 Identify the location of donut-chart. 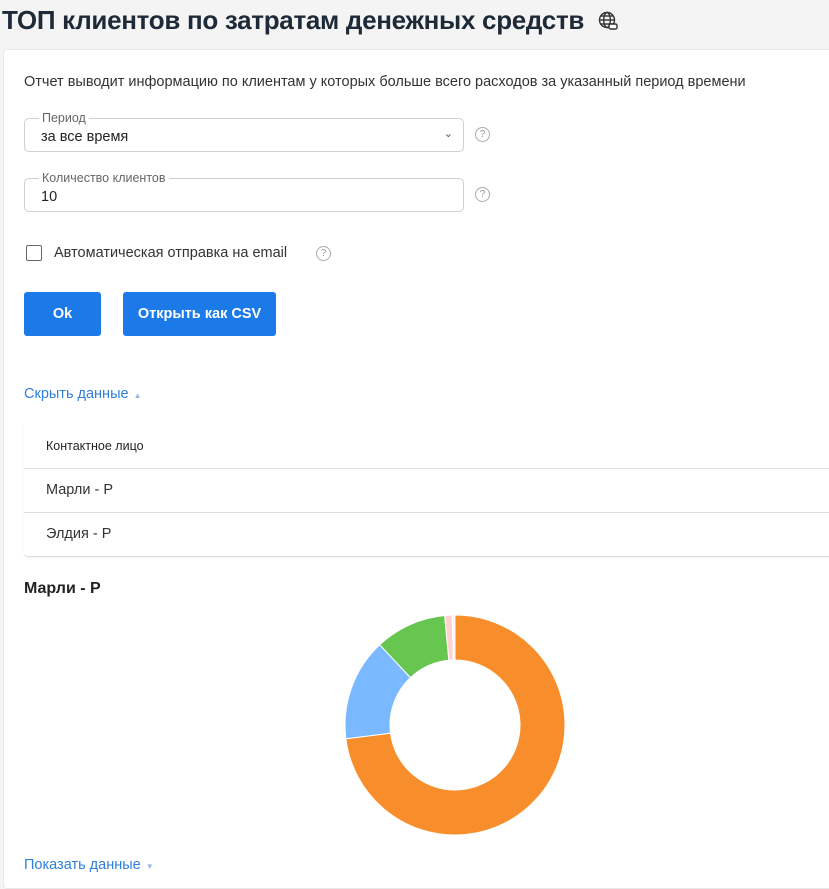
(455, 725).